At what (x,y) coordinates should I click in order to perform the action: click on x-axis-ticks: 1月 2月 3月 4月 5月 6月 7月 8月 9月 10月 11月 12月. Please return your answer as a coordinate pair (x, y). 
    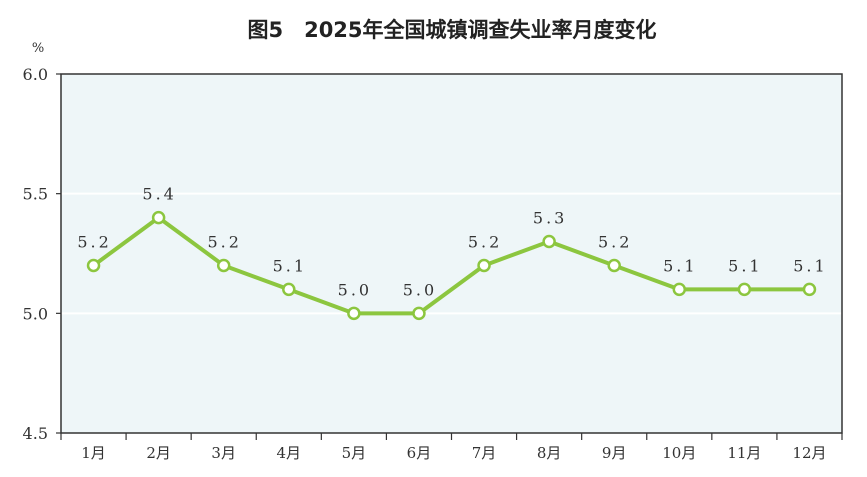
    Looking at the image, I should click on (451, 447).